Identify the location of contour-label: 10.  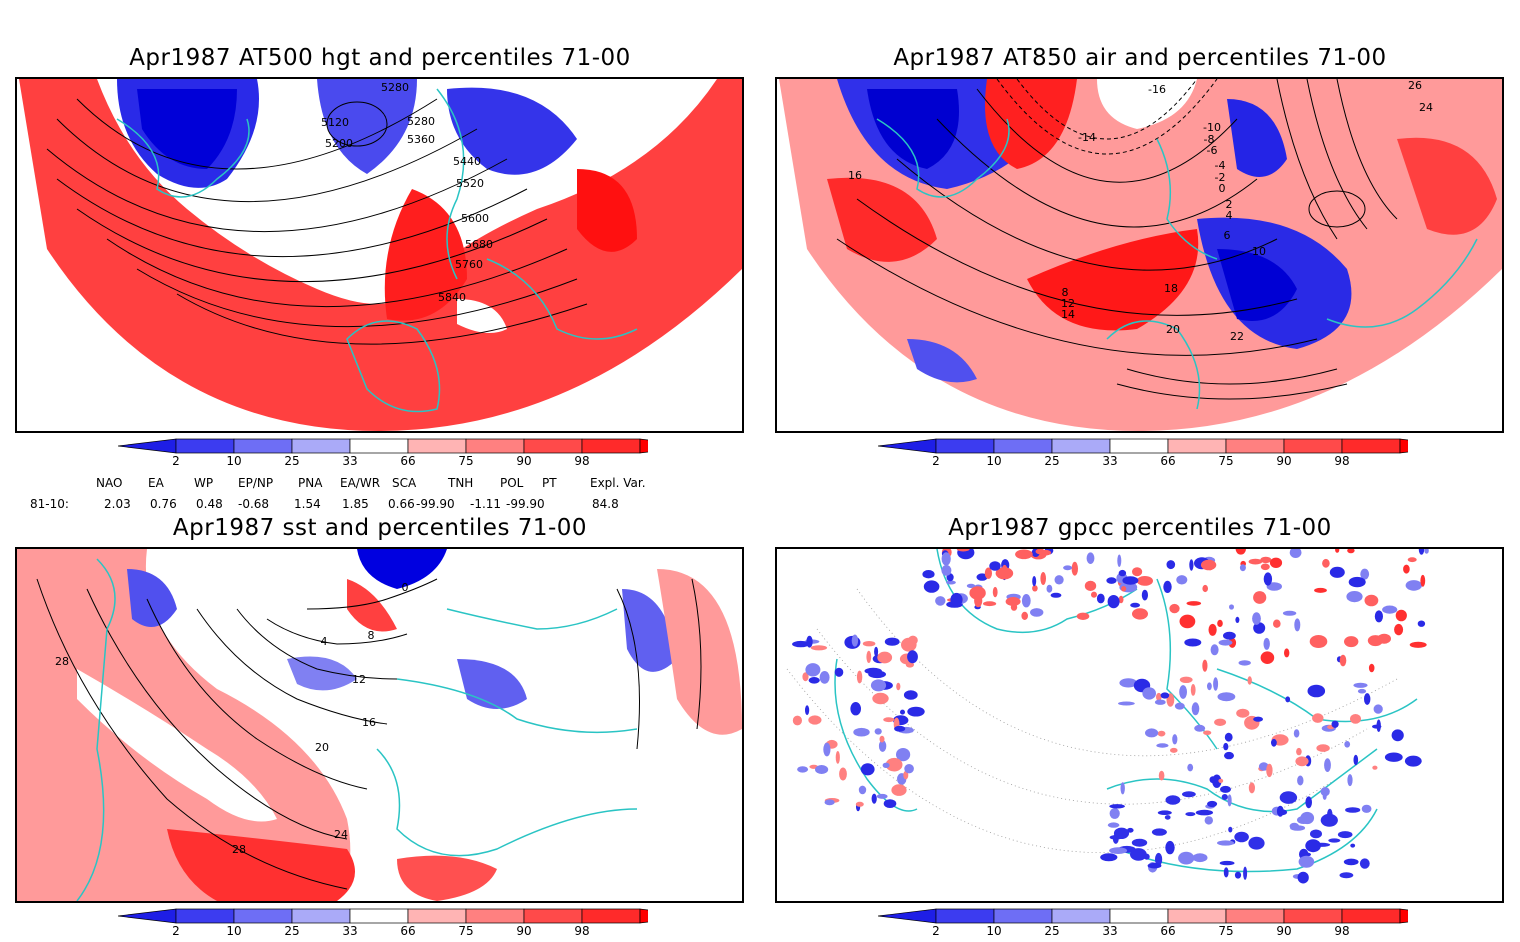
(1259, 251).